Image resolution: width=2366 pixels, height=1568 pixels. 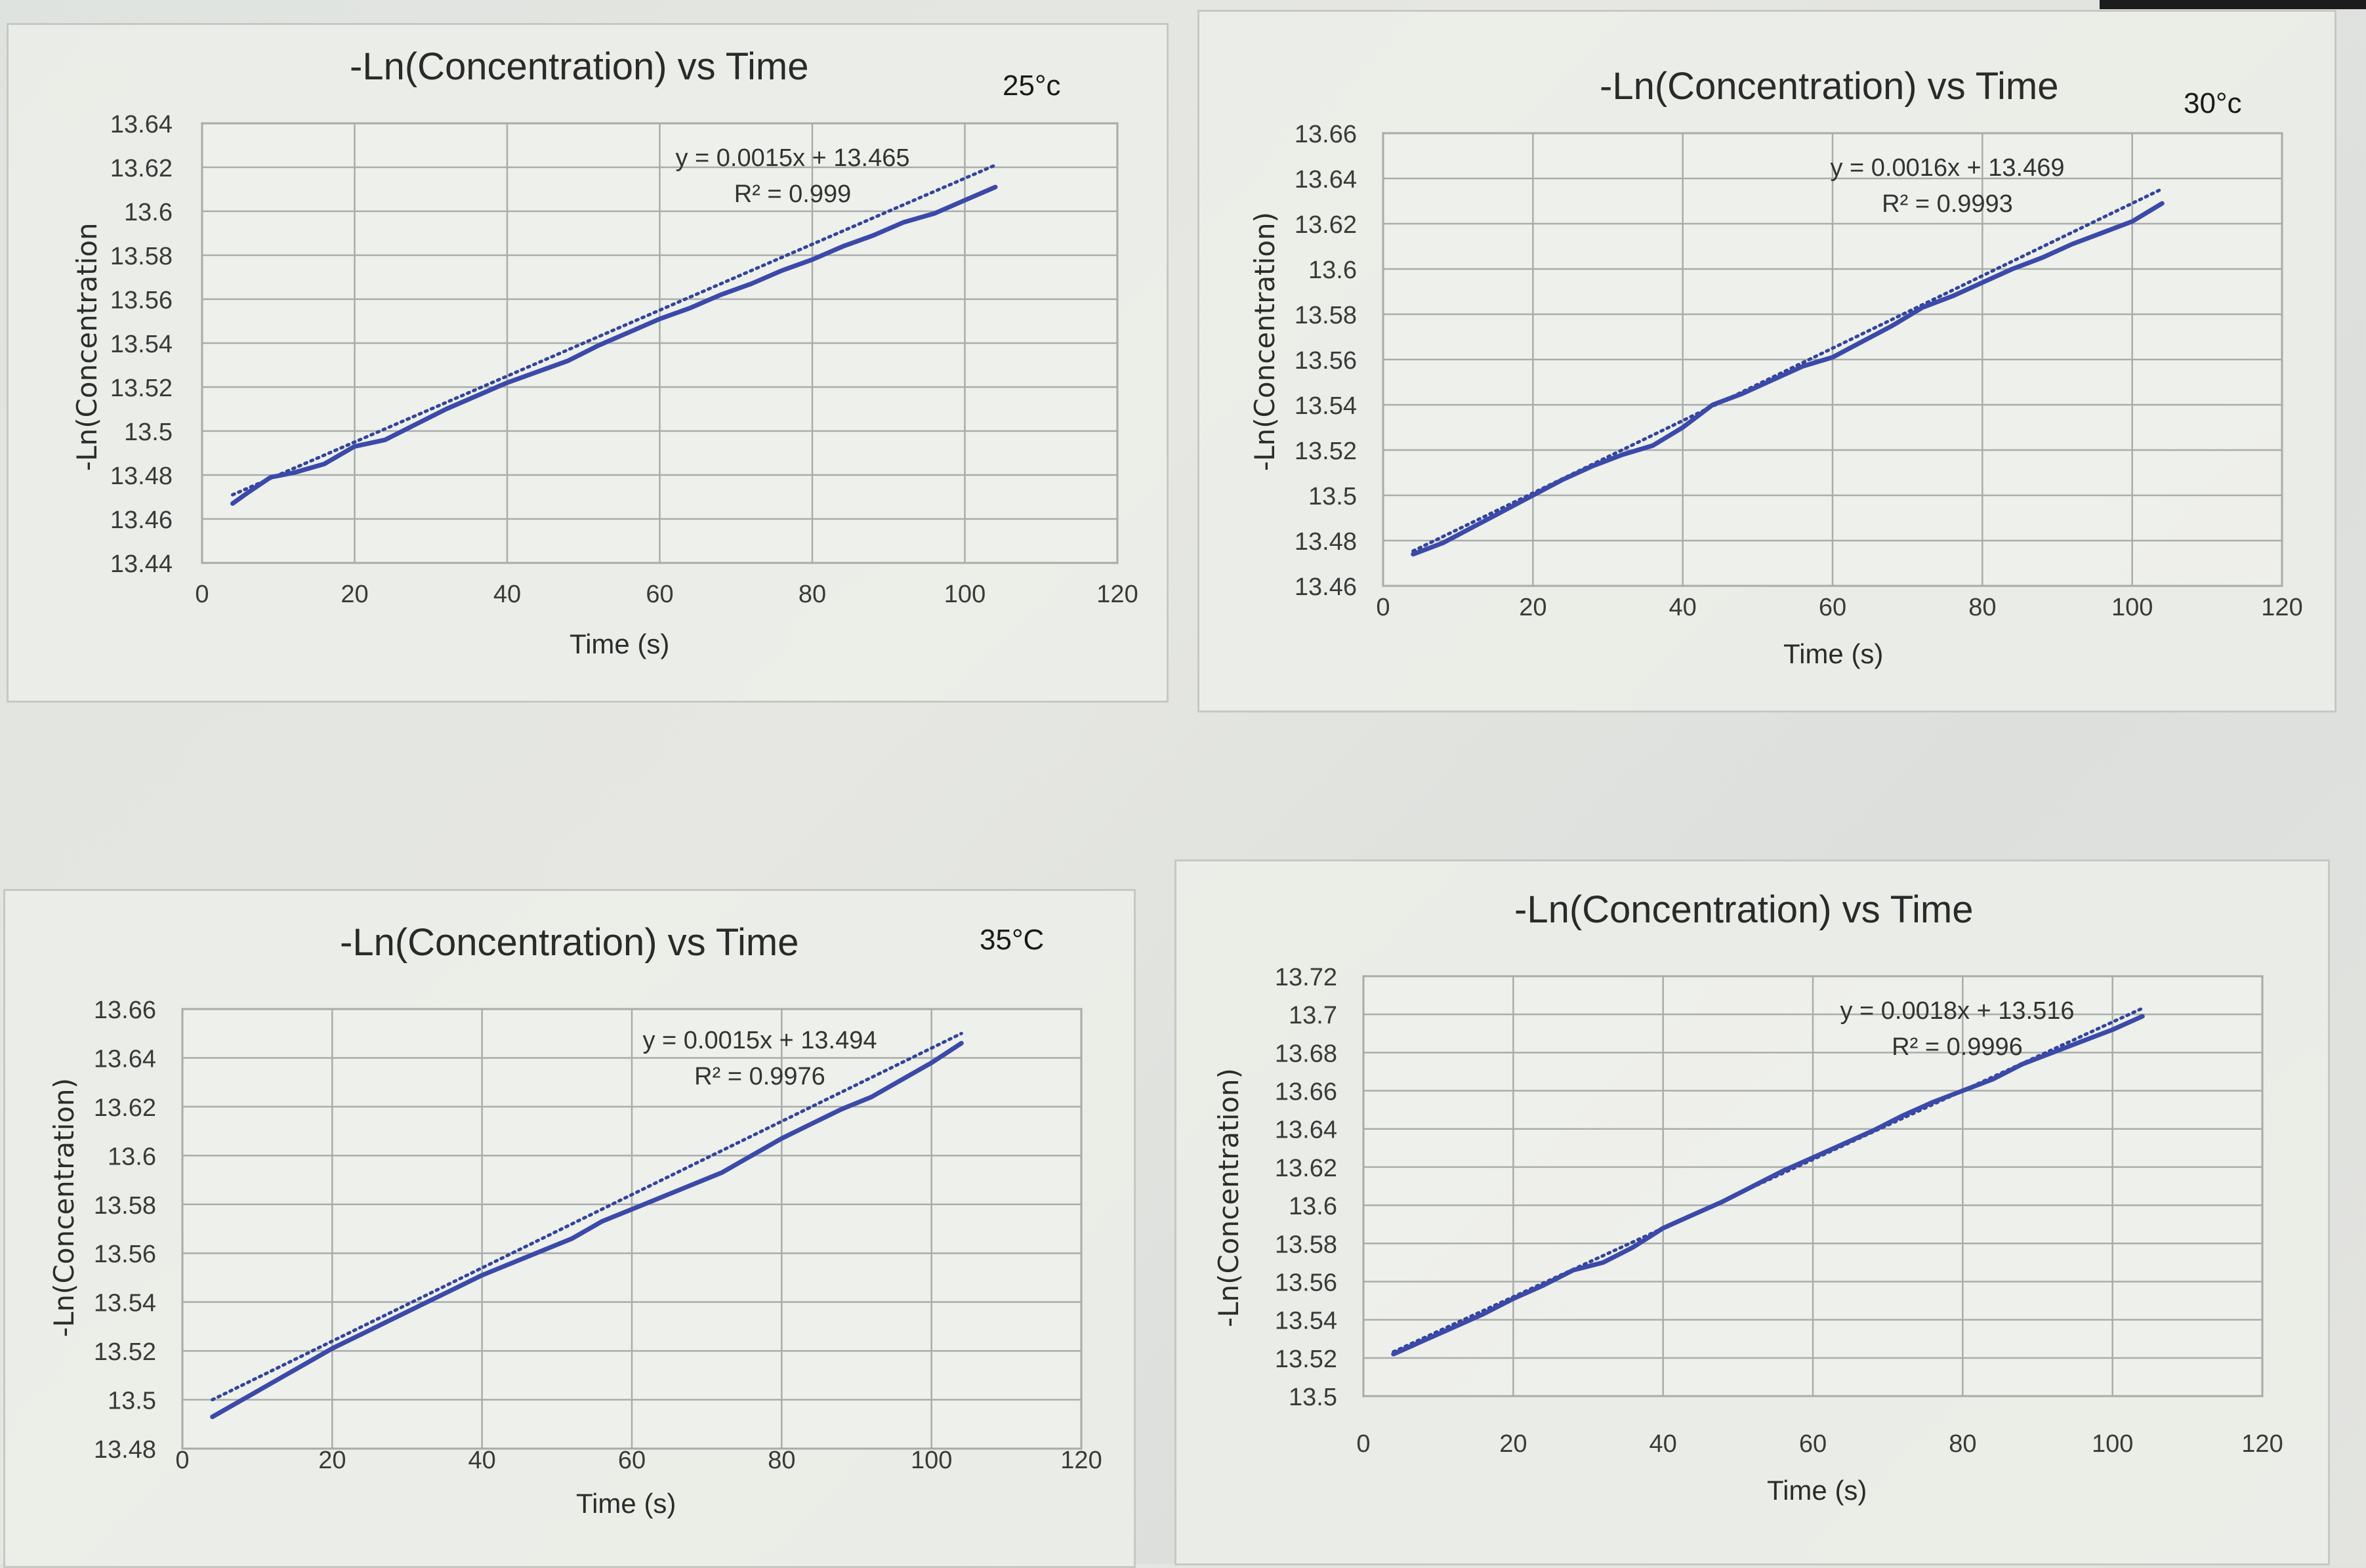 I want to click on trendline-equation: y = 0.0018x + 13.516, so click(x=1957, y=1011).